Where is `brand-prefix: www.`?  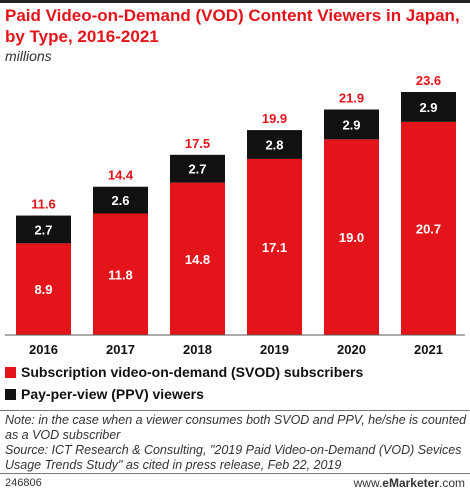 brand-prefix: www. is located at coordinates (368, 483).